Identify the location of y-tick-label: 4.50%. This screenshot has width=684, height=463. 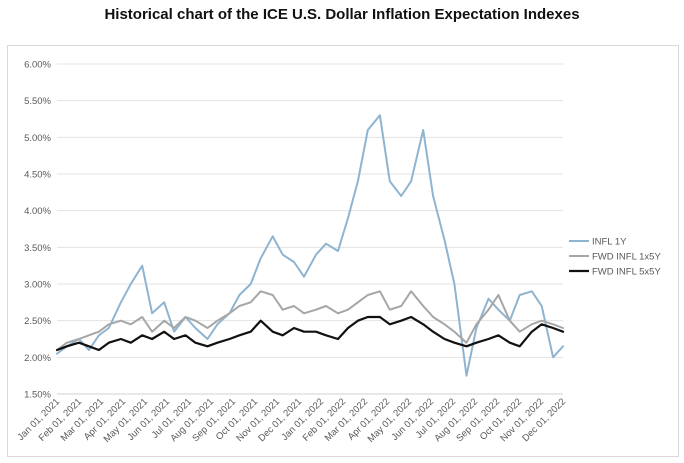
(37, 175).